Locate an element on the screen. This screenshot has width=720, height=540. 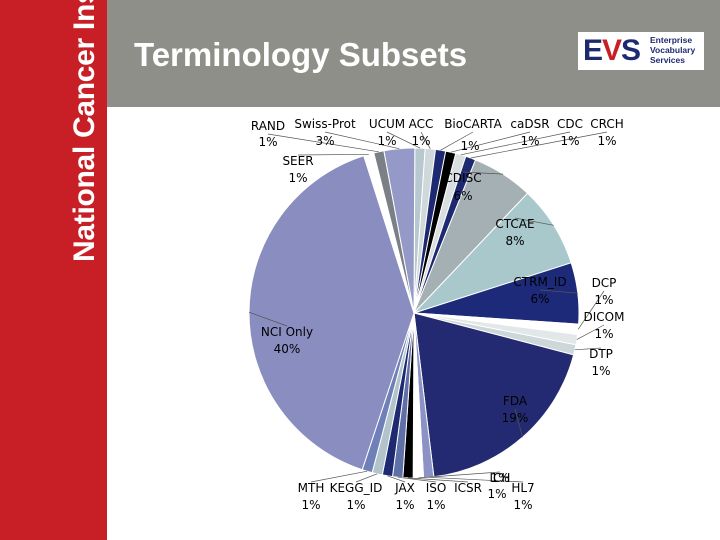
leader-line-iso is located at coordinates (417, 479).